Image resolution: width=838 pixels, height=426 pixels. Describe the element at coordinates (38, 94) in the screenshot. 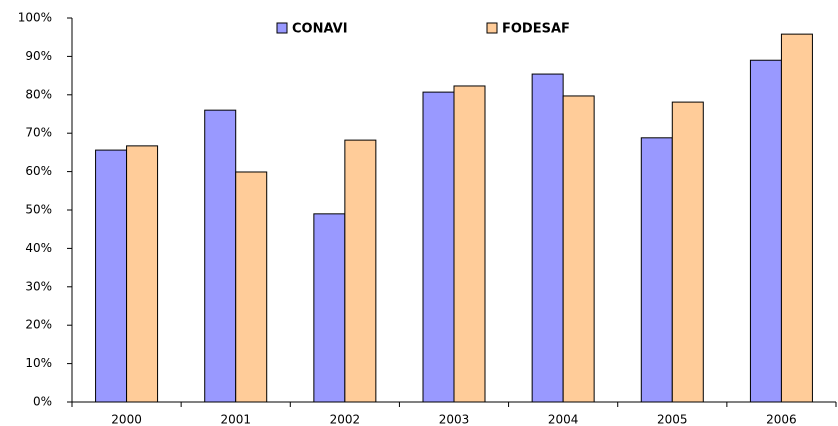

I see `y-tick-label: 80%` at that location.